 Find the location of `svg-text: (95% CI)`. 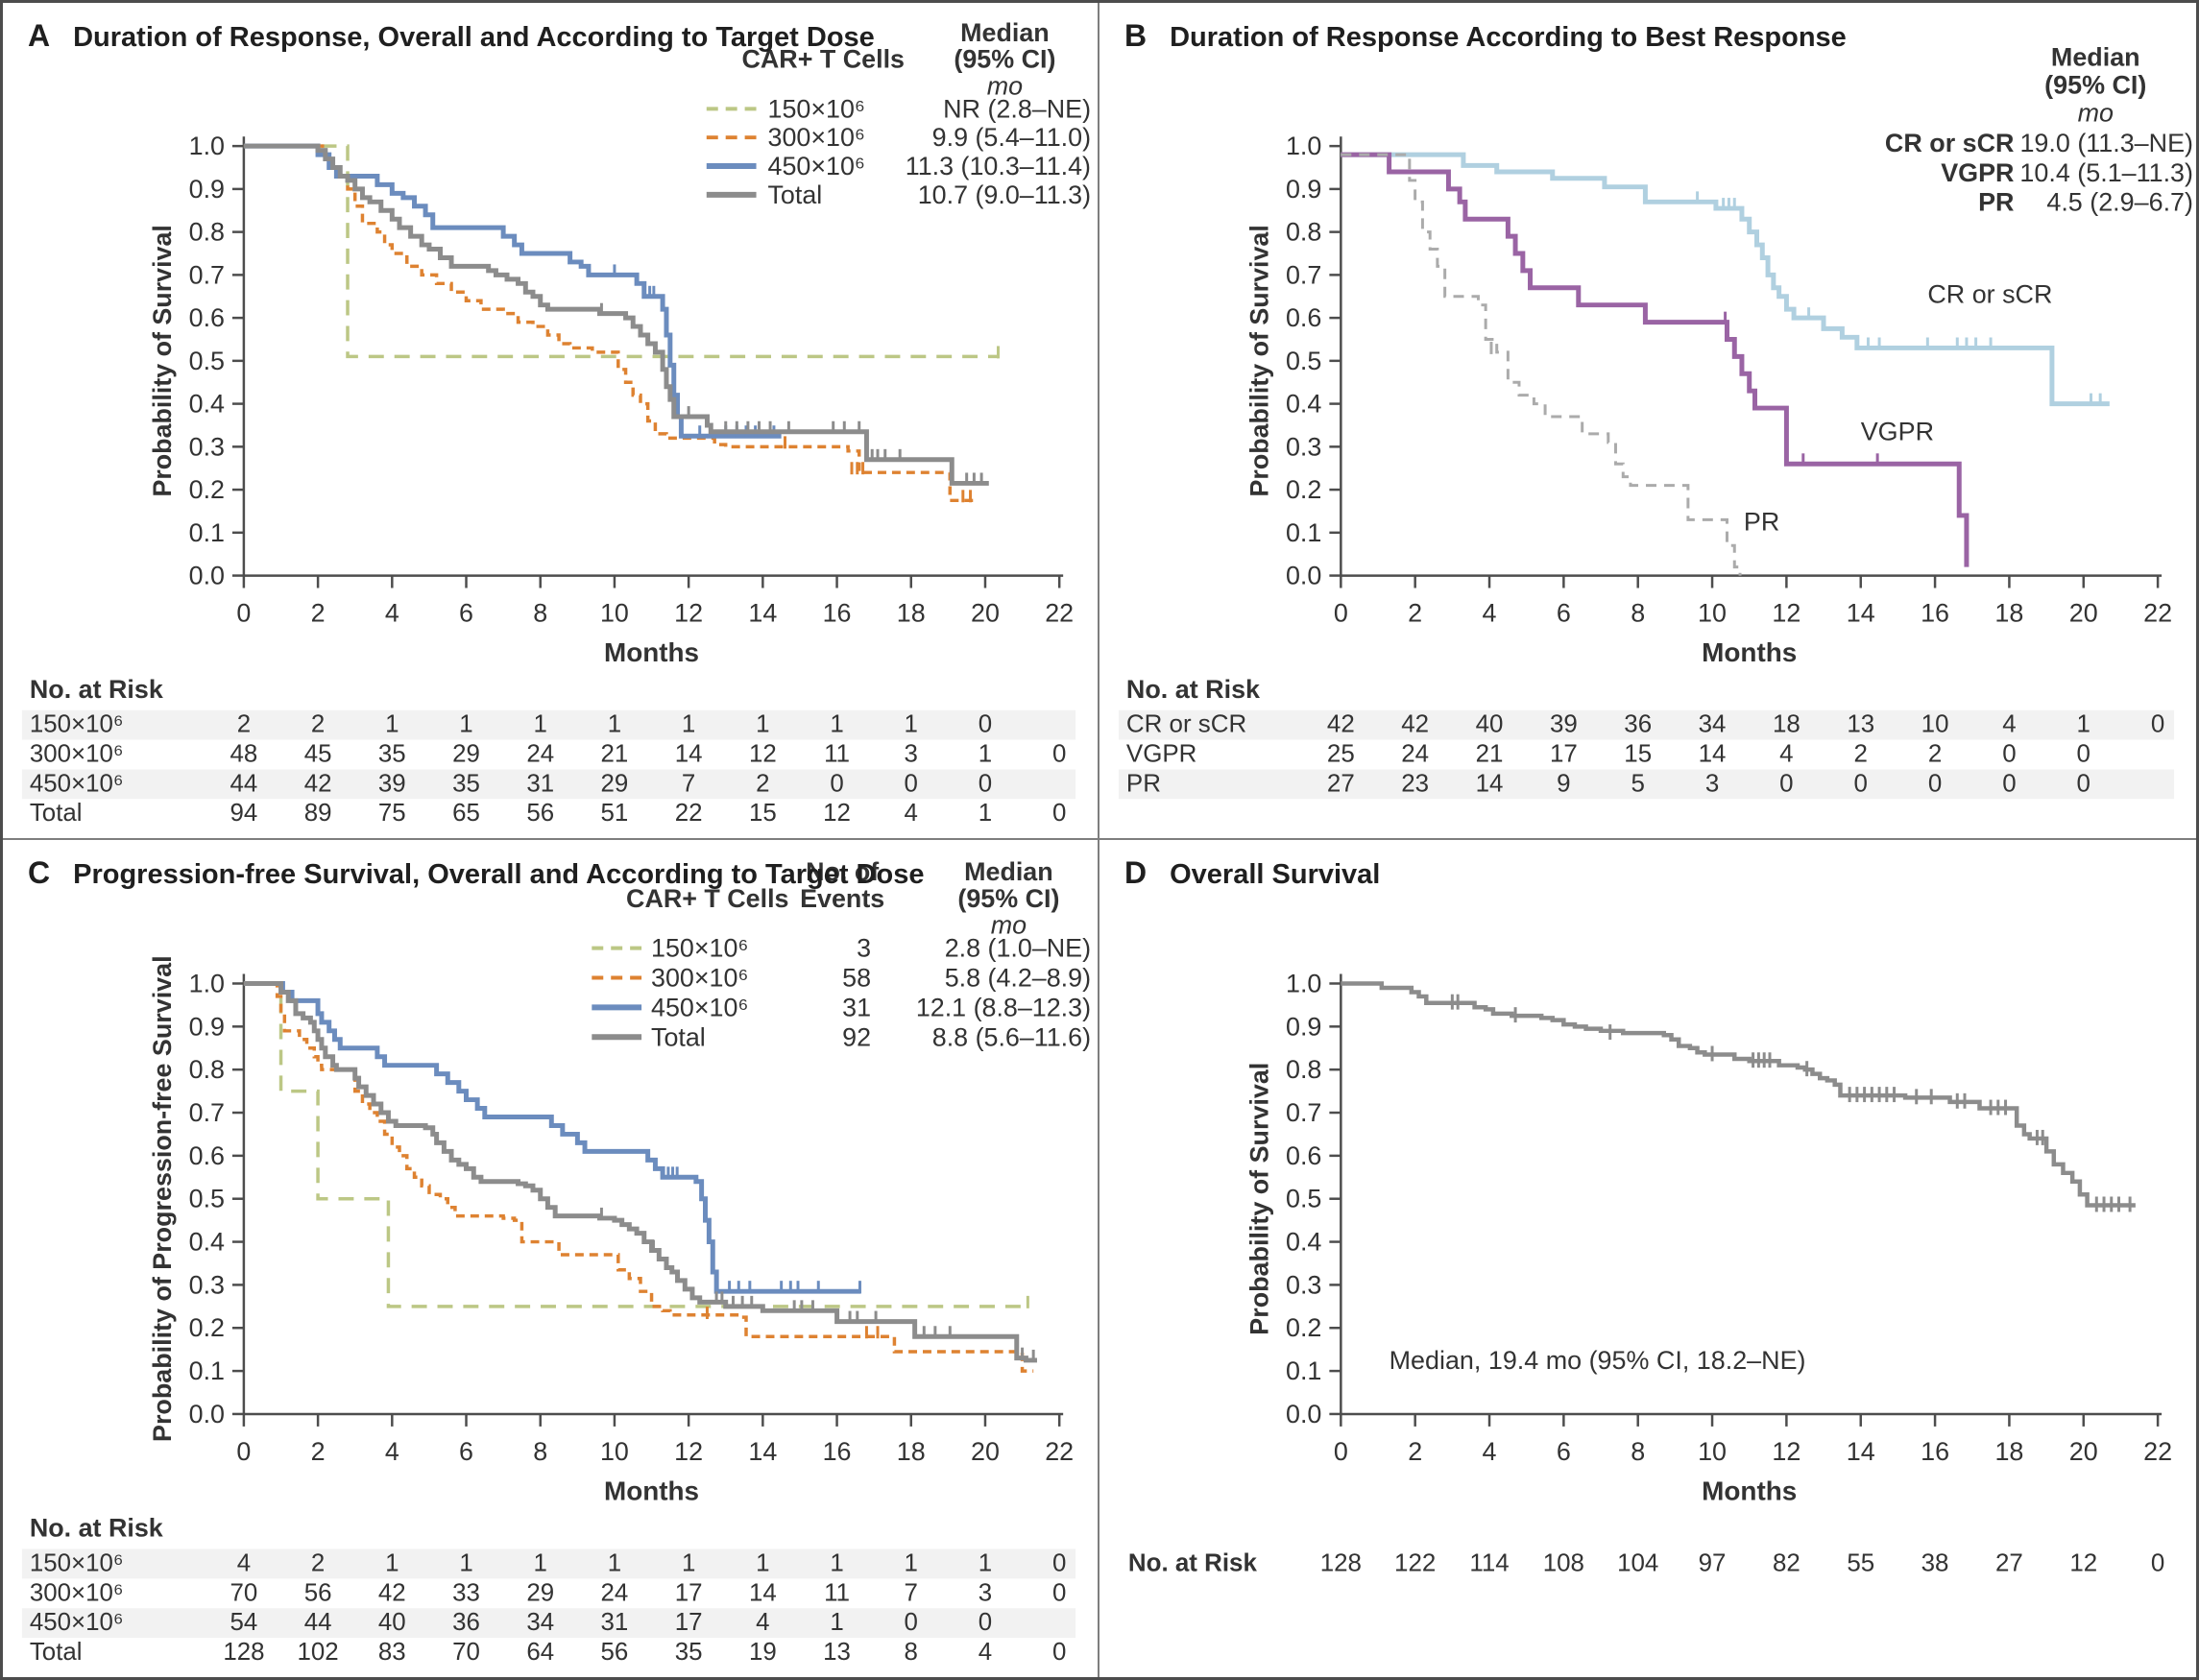

svg-text: (95% CI) is located at coordinates (1008, 899).